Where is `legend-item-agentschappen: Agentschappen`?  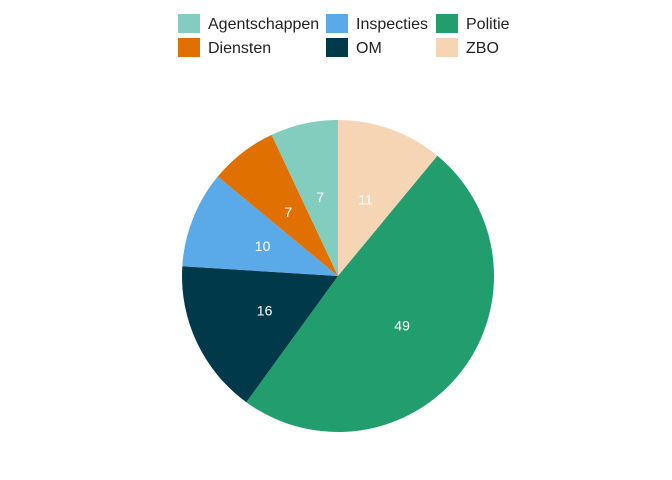
legend-item-agentschappen: Agentschappen is located at coordinates (248, 23).